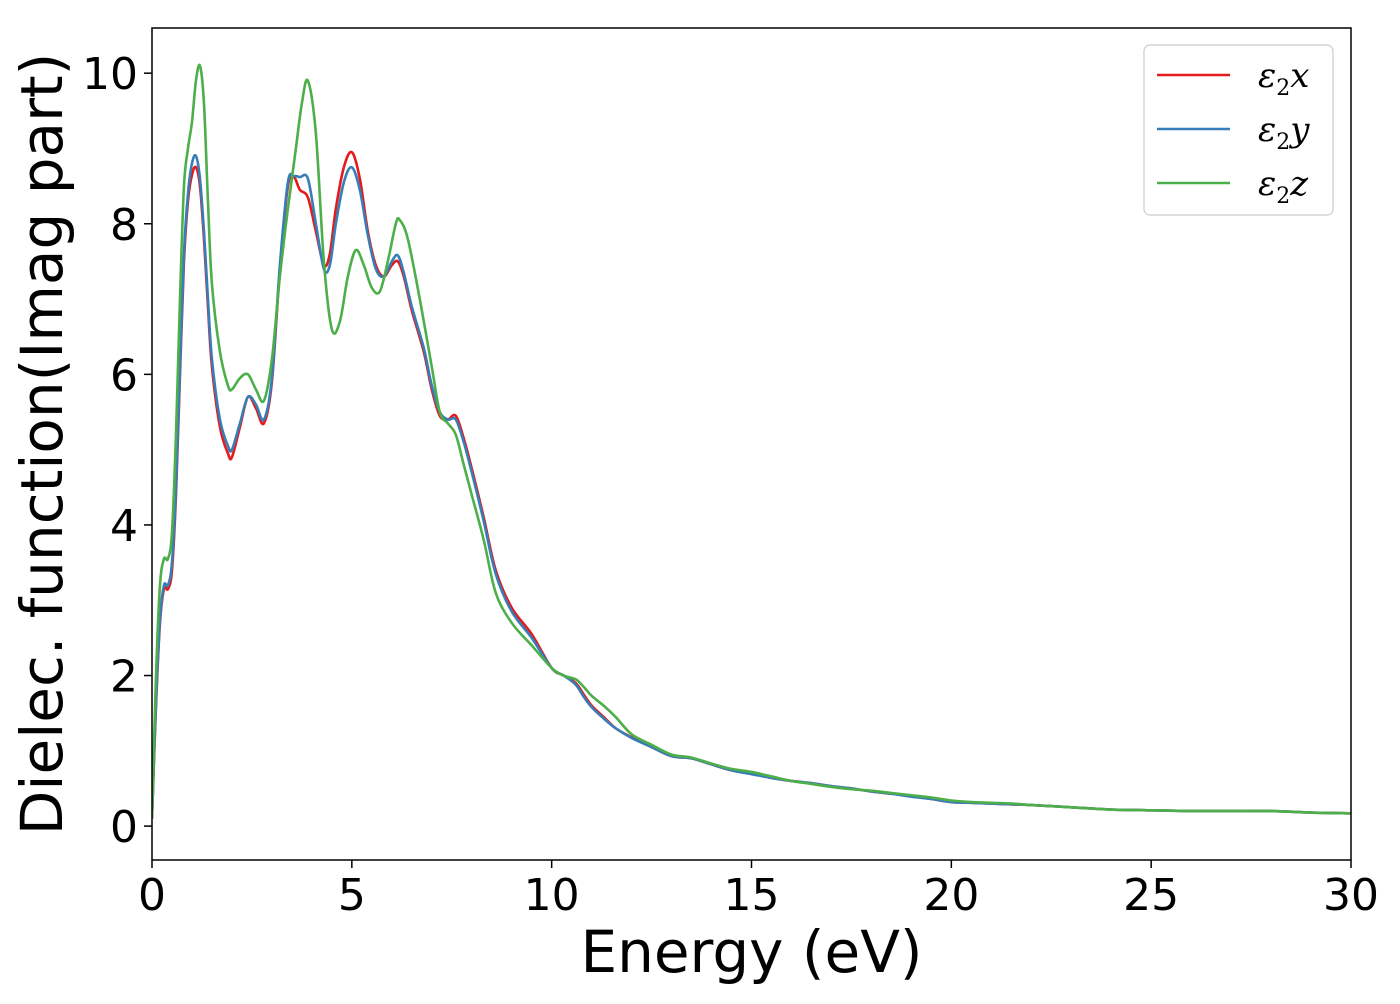  What do you see at coordinates (1283, 78) in the screenshot?
I see `legend-label-x: ε2x` at bounding box center [1283, 78].